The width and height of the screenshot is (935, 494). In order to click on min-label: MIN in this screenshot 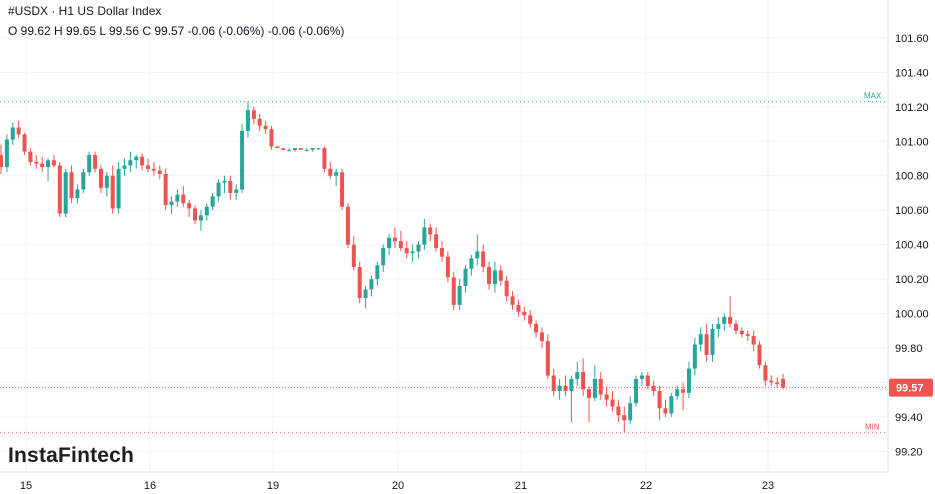, I will do `click(872, 426)`.